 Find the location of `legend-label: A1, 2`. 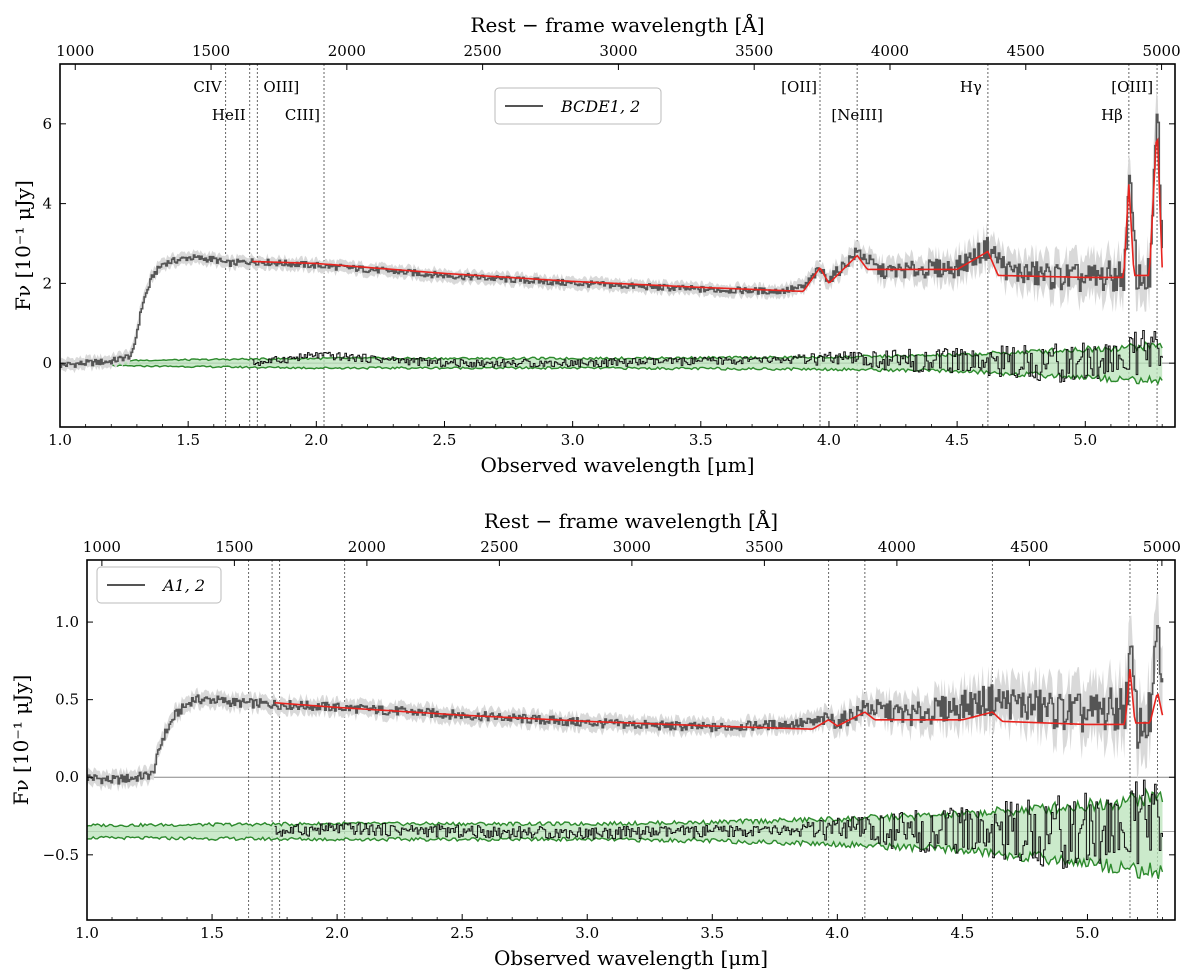

legend-label: A1, 2 is located at coordinates (183, 585).